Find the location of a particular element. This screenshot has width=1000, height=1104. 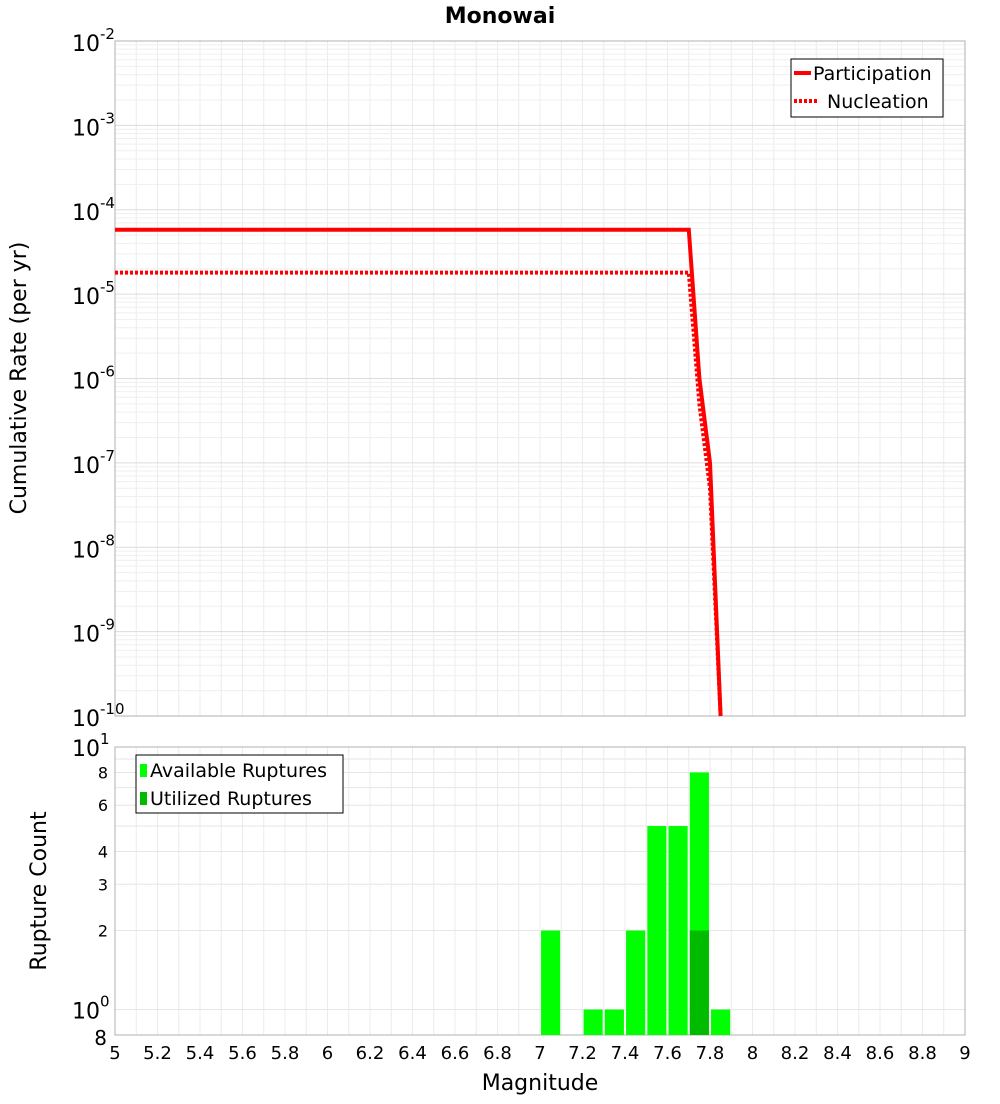

legend-label-utilized: Utilized Ruptures is located at coordinates (231, 799).